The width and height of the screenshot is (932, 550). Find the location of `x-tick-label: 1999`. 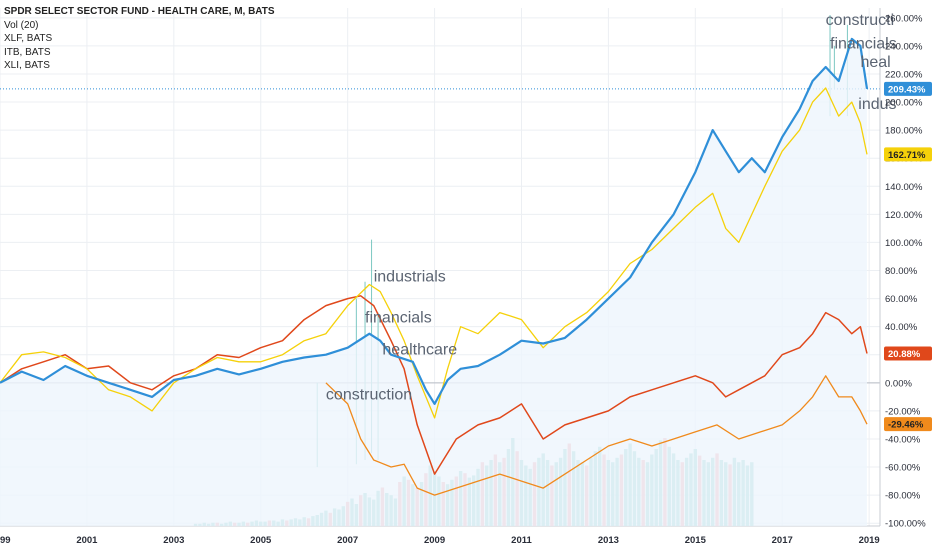

x-tick-label: 1999 is located at coordinates (5, 540).